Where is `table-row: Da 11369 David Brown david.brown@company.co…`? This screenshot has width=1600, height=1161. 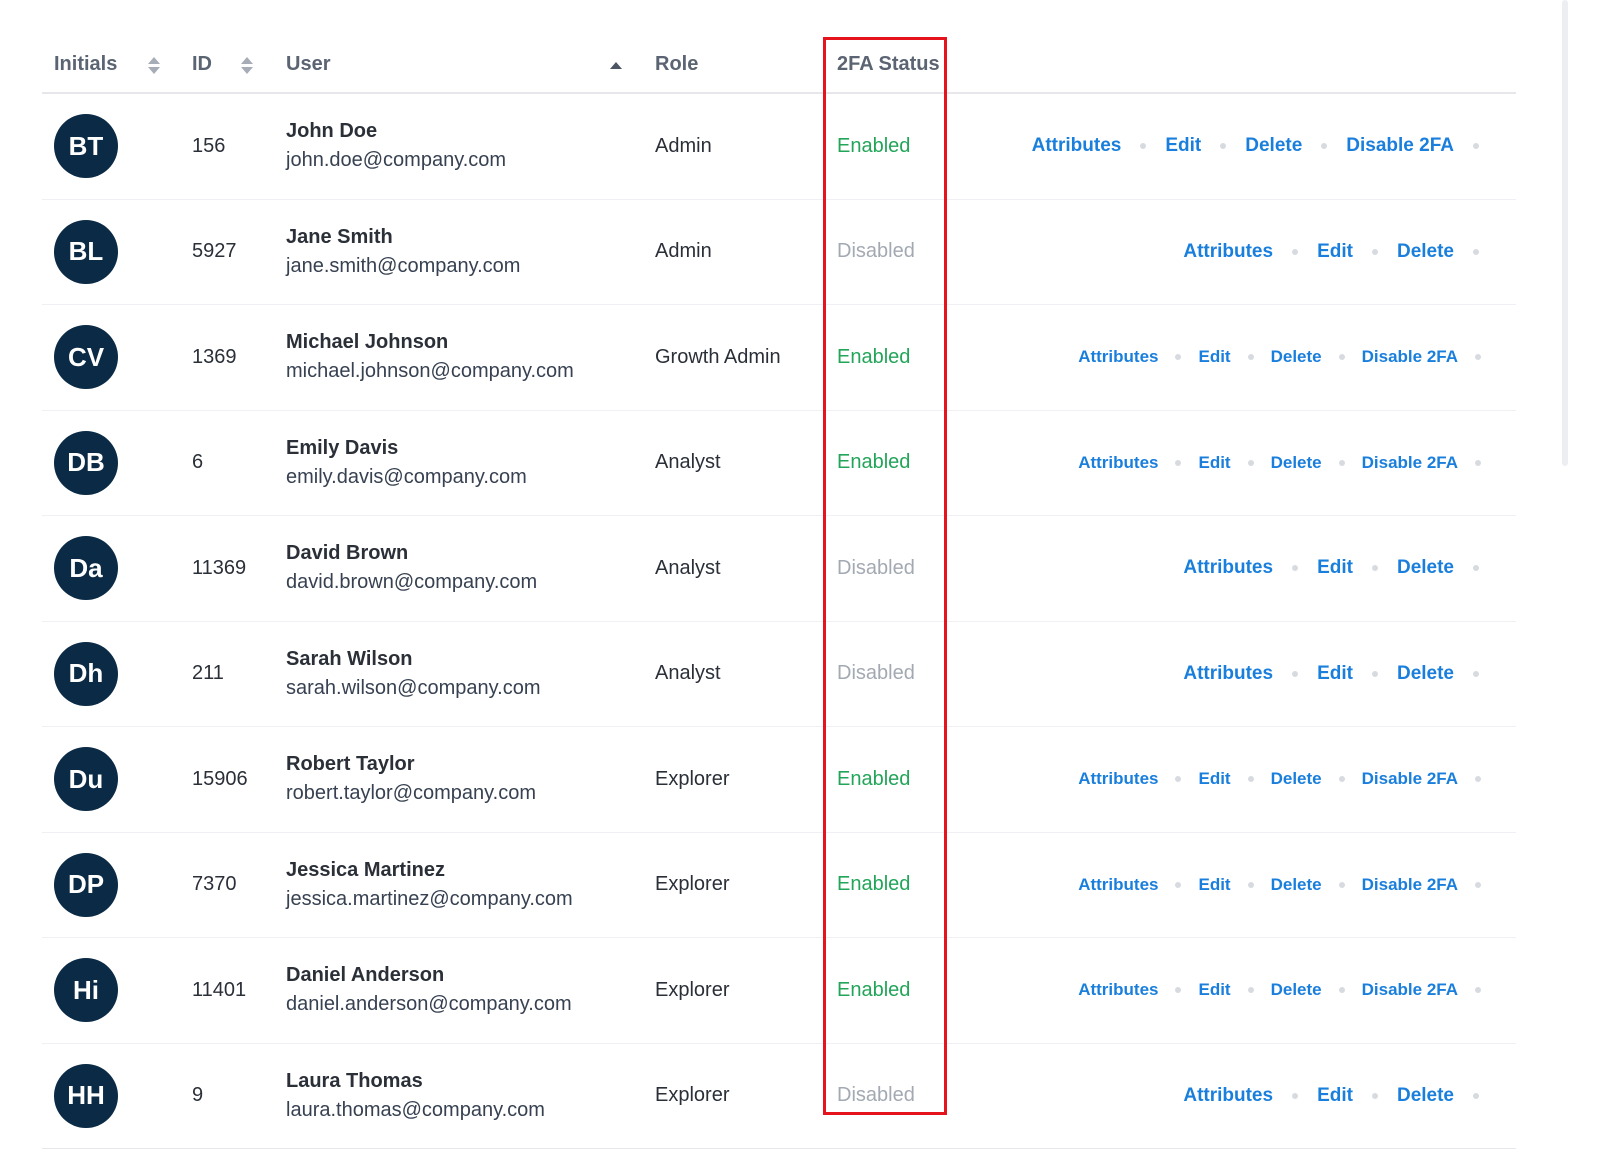
table-row: Da 11369 David Brown david.brown@company.co… is located at coordinates (779, 569).